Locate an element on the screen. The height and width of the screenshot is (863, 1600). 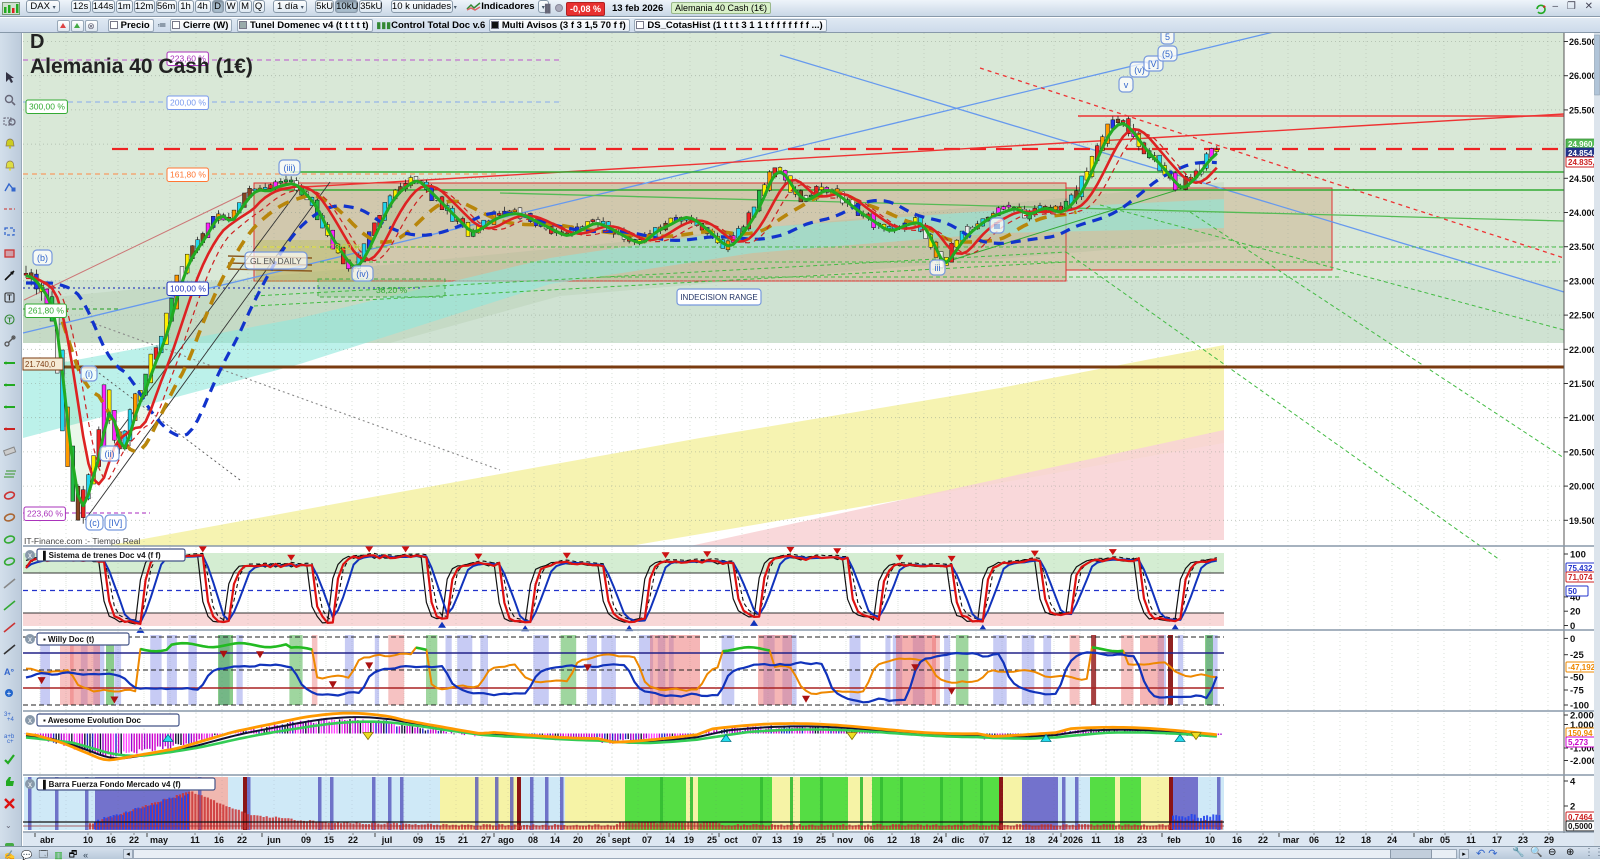
svg-text: 13 is located at coordinates (777, 840).